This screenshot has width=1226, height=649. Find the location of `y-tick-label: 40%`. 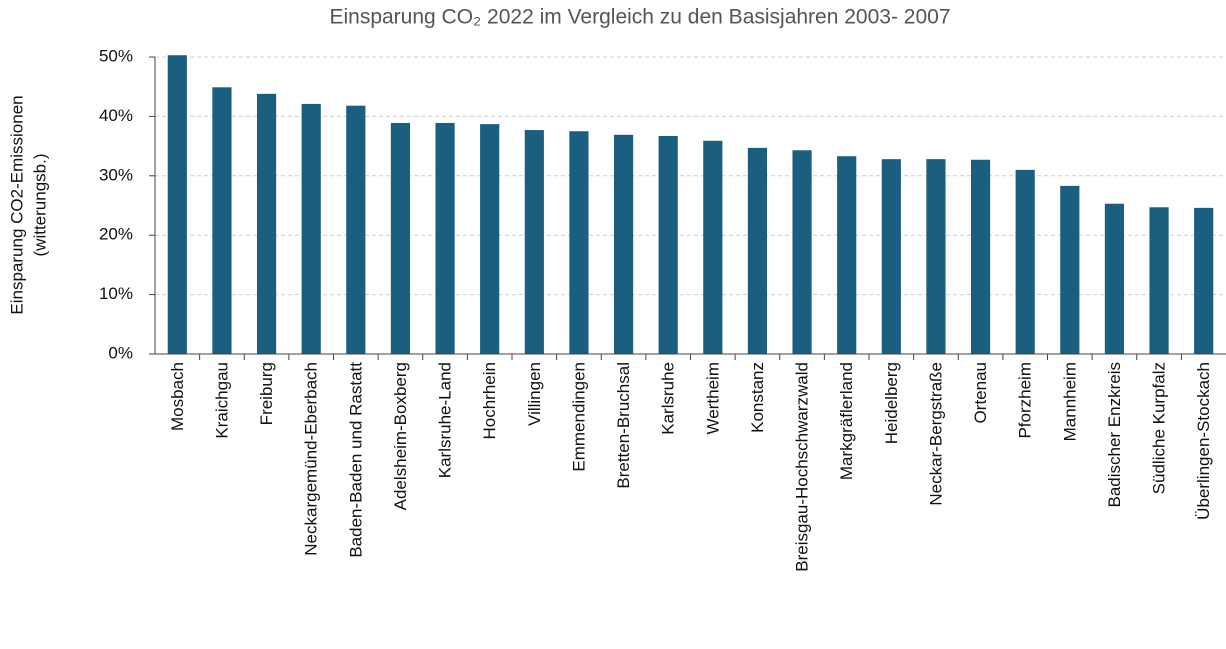

y-tick-label: 40% is located at coordinates (116, 115).